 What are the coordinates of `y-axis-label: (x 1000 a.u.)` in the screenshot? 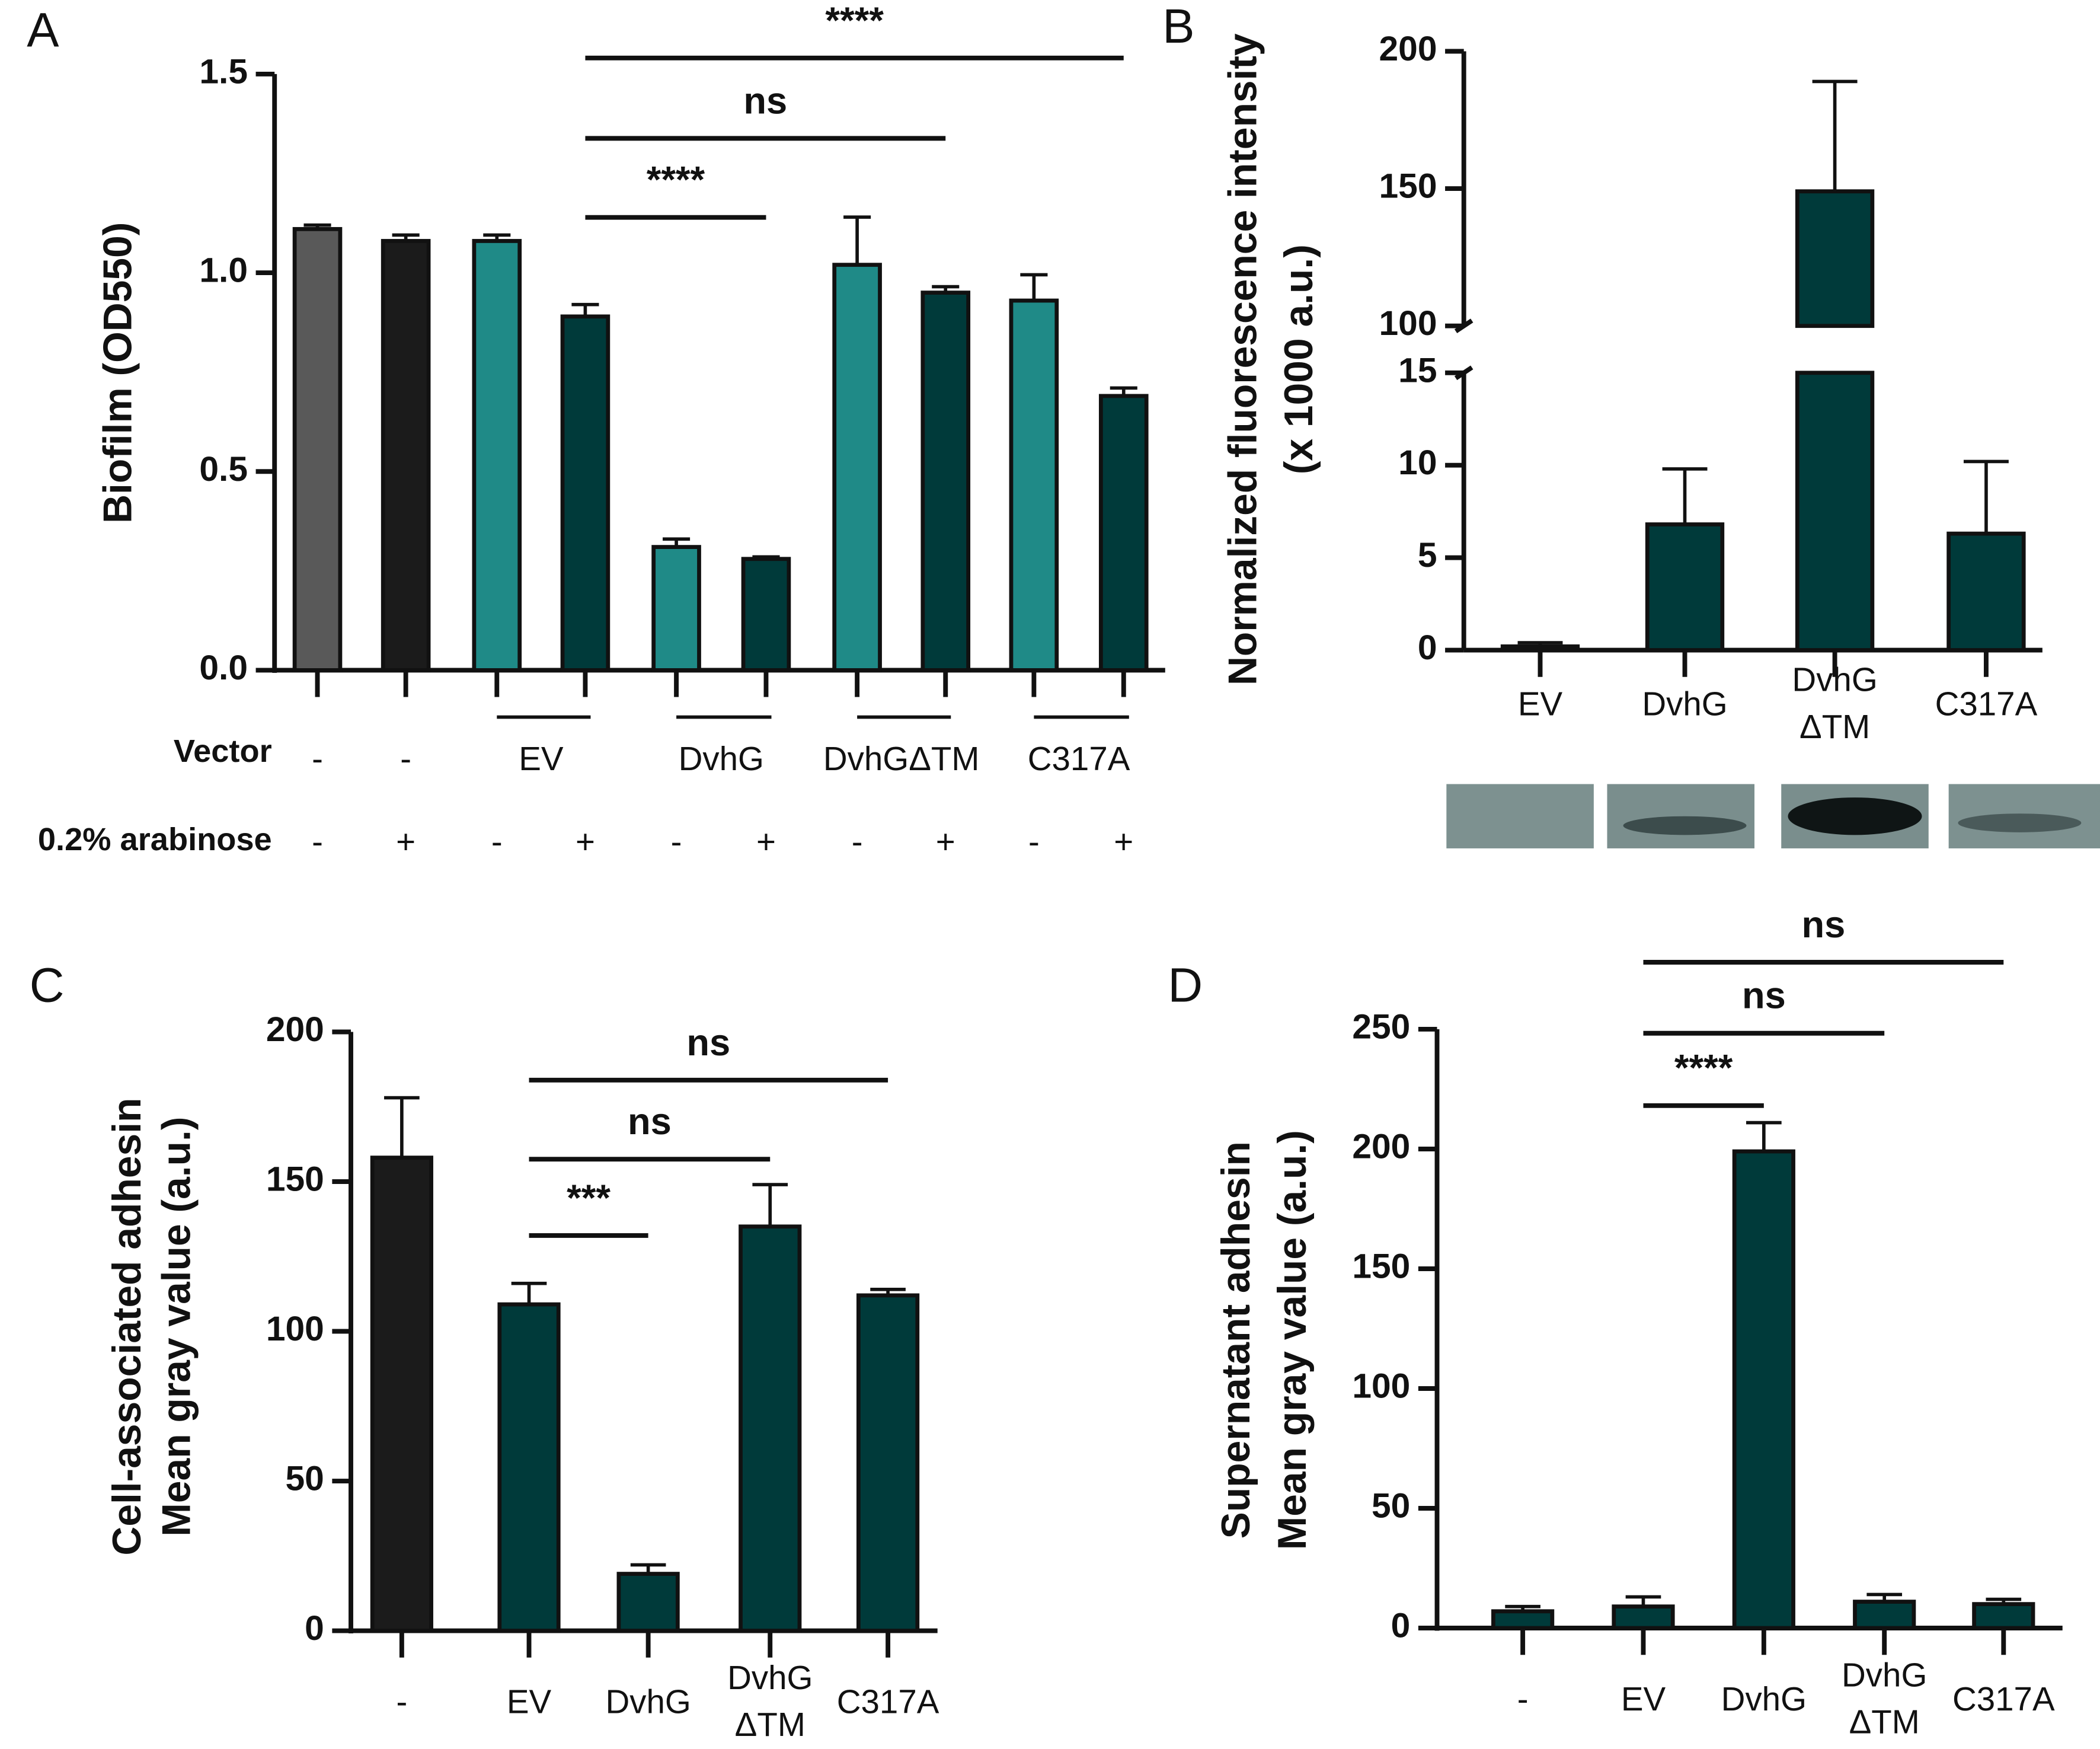 It's located at (1299, 359).